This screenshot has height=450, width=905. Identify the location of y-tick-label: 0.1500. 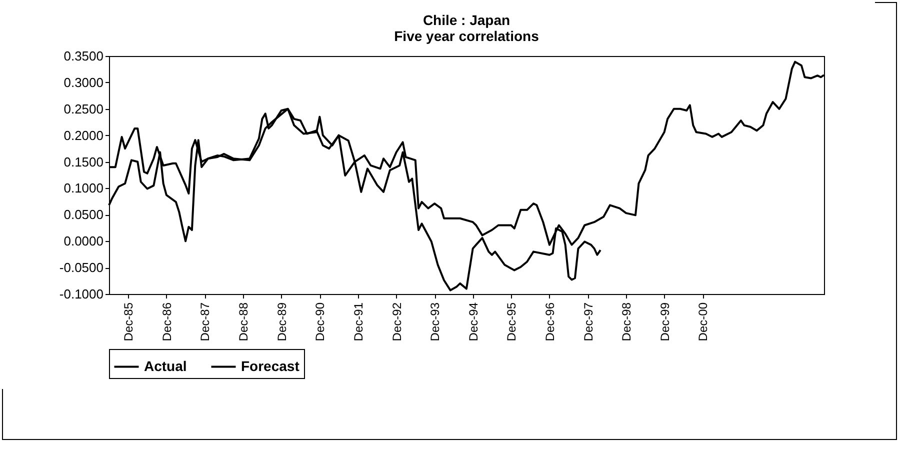
(84, 162).